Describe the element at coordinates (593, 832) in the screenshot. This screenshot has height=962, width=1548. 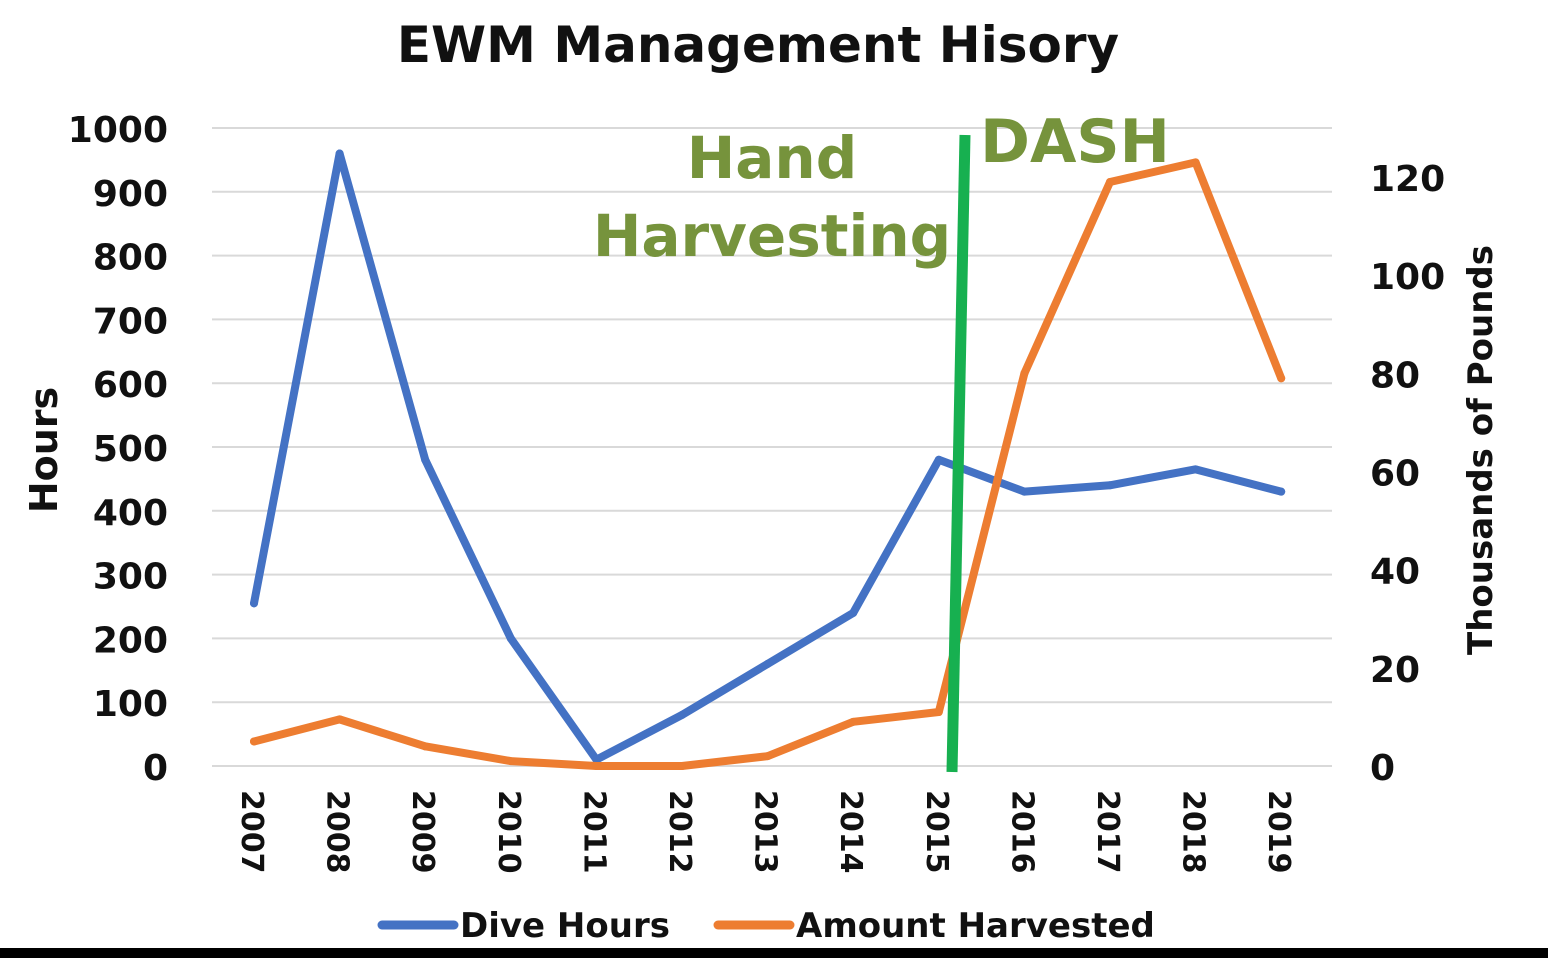
I see `x-tick-label: 2011` at that location.